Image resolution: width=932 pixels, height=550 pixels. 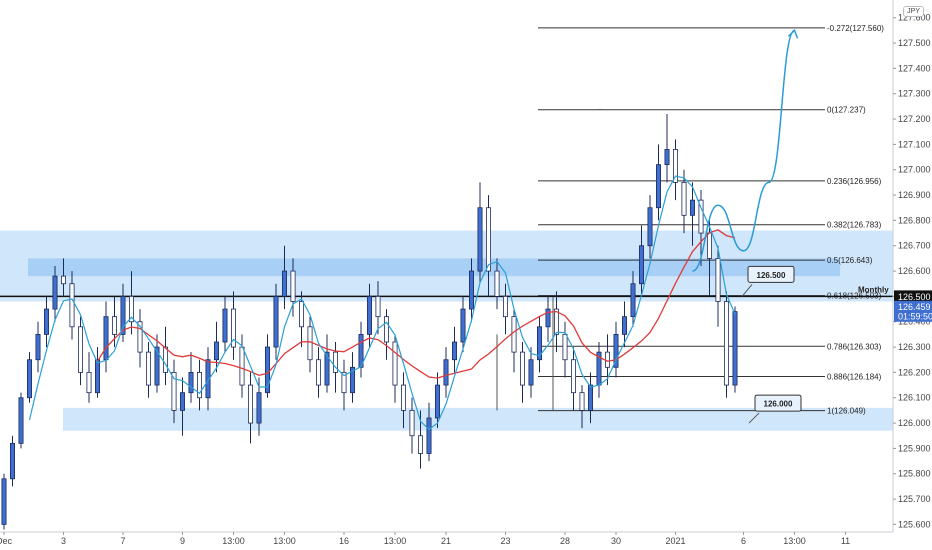 I want to click on zone-support, so click(x=478, y=419).